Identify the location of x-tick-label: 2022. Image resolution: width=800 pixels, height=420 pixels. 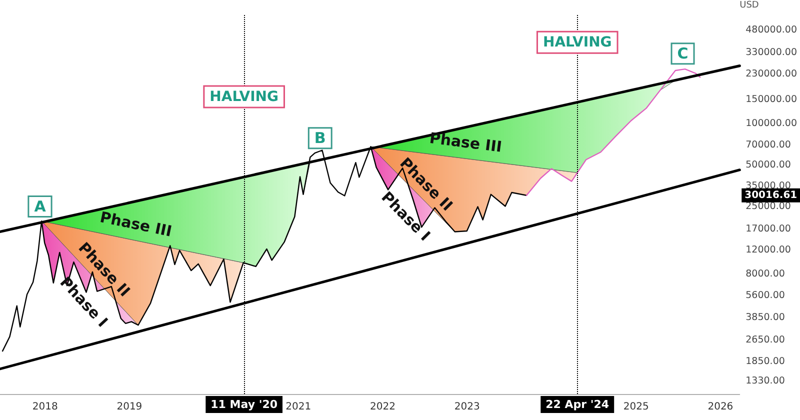
(383, 407).